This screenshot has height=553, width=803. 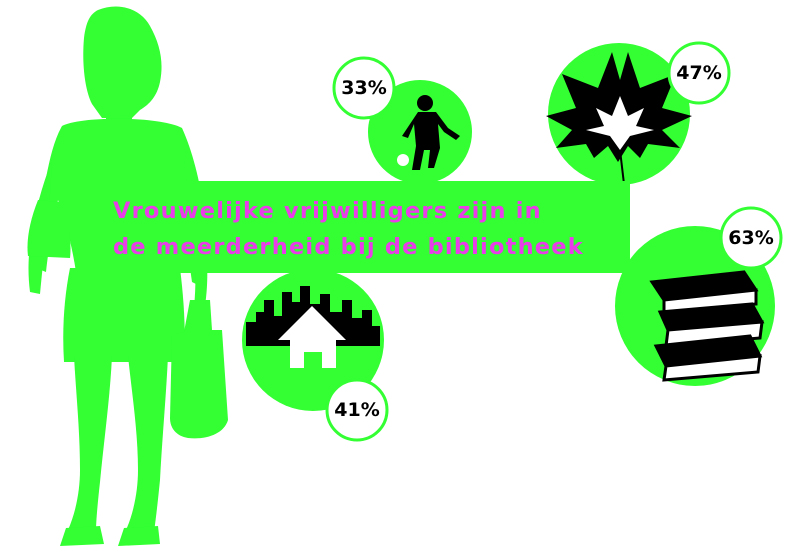 I want to click on ball-icon, so click(x=403, y=160).